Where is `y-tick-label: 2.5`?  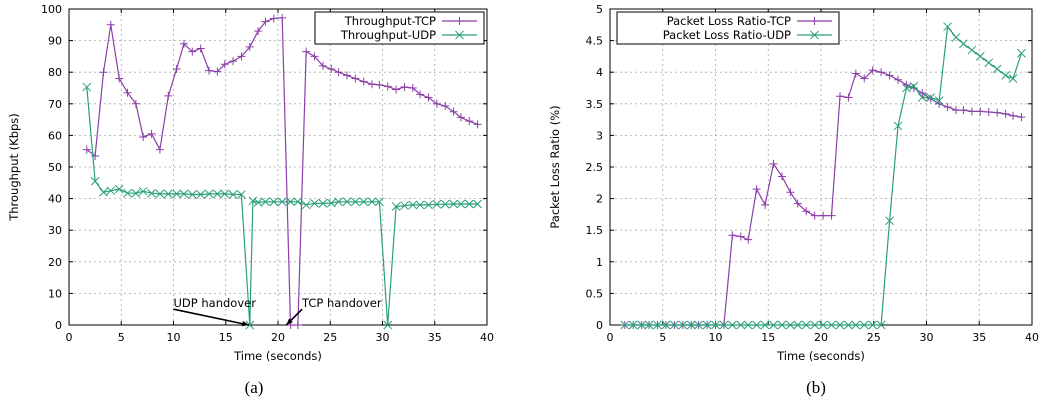
y-tick-label: 2.5 is located at coordinates (595, 167).